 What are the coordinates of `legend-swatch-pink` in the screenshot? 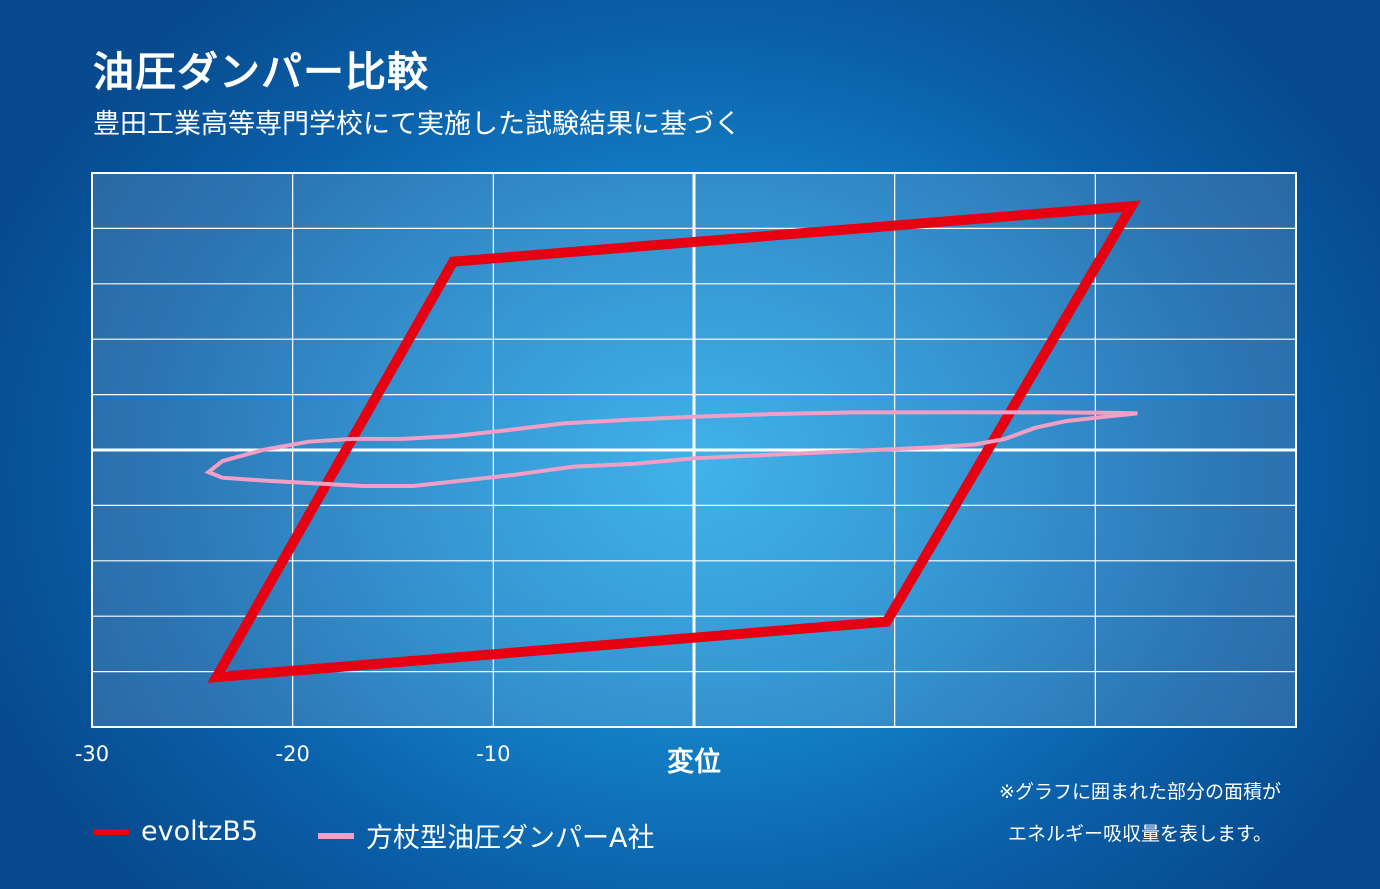 It's located at (336, 835).